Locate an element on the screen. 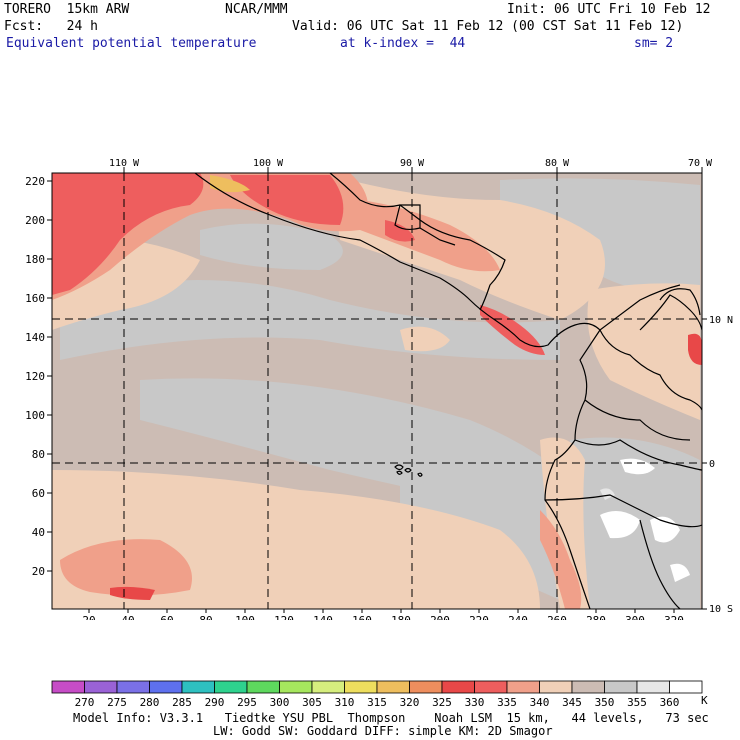 Image resolution: width=740 pixels, height=740 pixels. lon-label: 90 W is located at coordinates (412, 163).